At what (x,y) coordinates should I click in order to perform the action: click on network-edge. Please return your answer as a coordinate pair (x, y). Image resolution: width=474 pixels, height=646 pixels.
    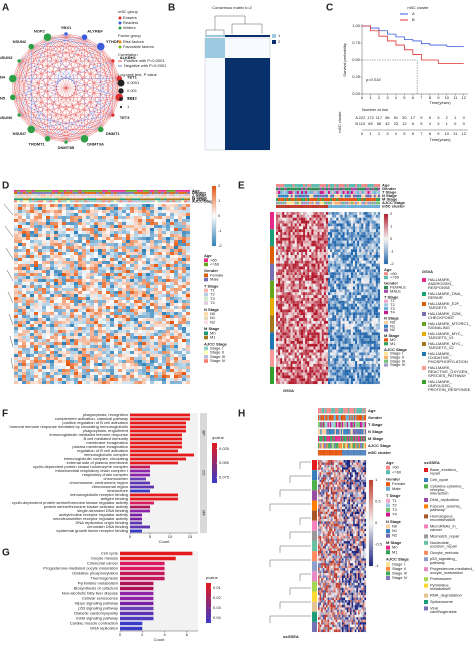
    Looking at the image, I should click on (60, 122).